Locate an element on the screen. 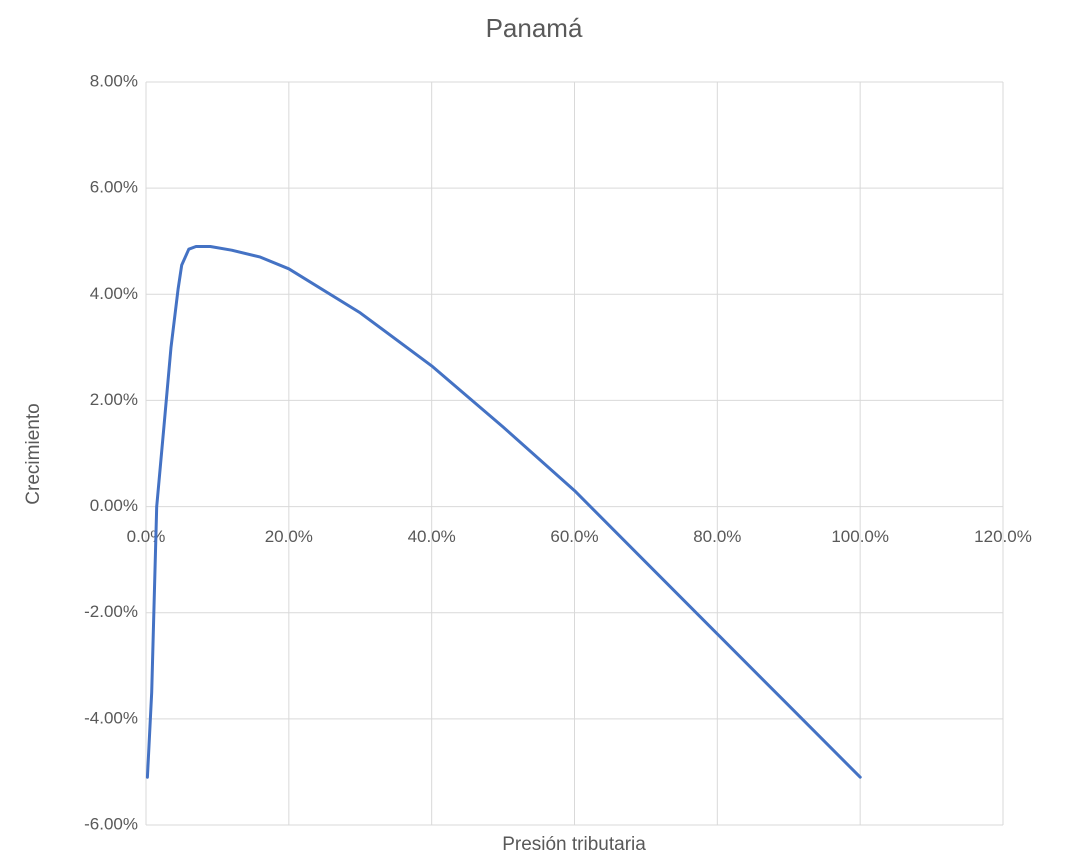 The height and width of the screenshot is (859, 1068). x-tick-label: 40.0% is located at coordinates (432, 536).